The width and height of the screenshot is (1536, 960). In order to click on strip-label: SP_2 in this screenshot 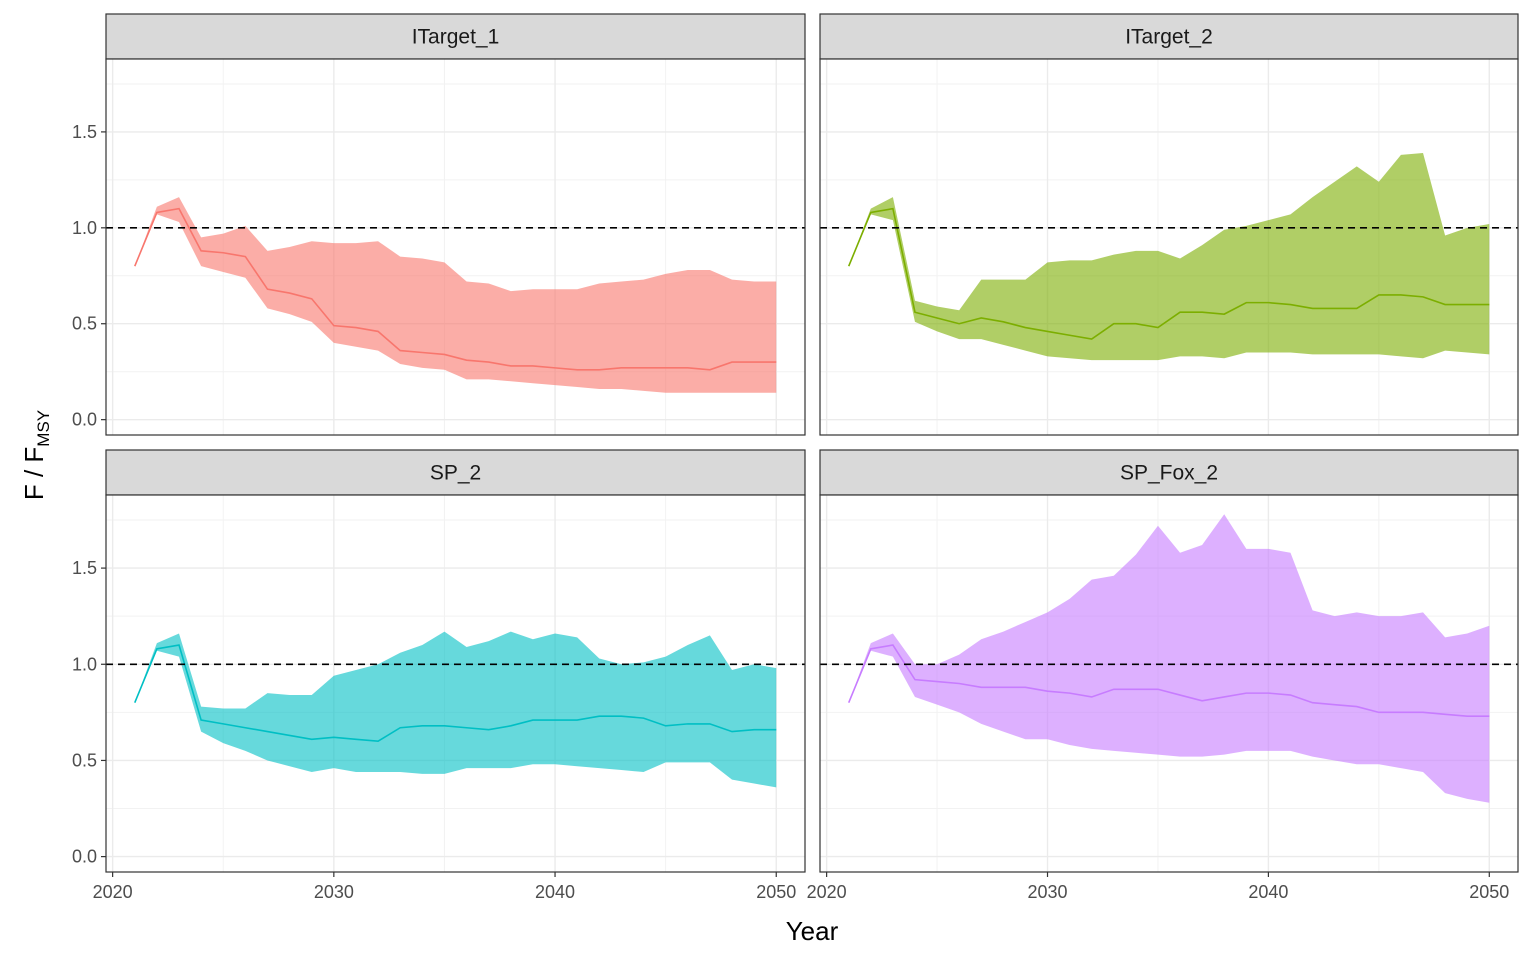, I will do `click(455, 473)`.